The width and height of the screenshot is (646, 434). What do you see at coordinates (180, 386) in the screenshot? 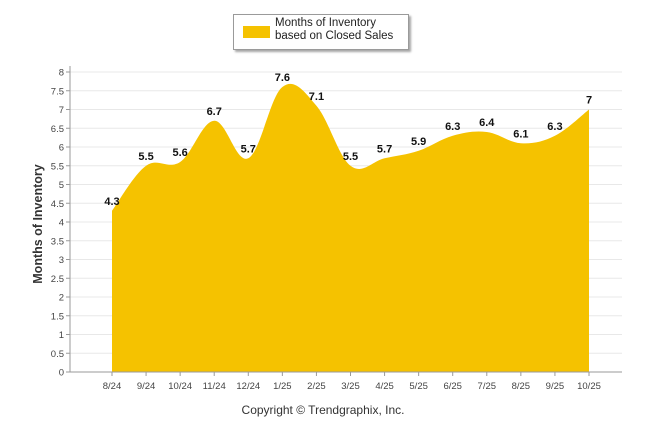
I see `x-tick-label: 10/24` at bounding box center [180, 386].